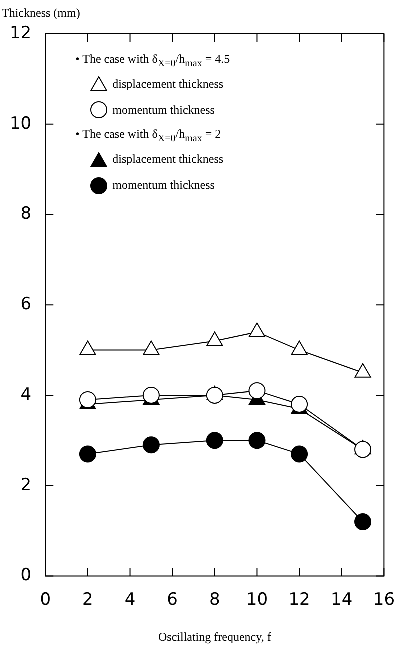  I want to click on y-tick-label: 6, so click(26, 304).